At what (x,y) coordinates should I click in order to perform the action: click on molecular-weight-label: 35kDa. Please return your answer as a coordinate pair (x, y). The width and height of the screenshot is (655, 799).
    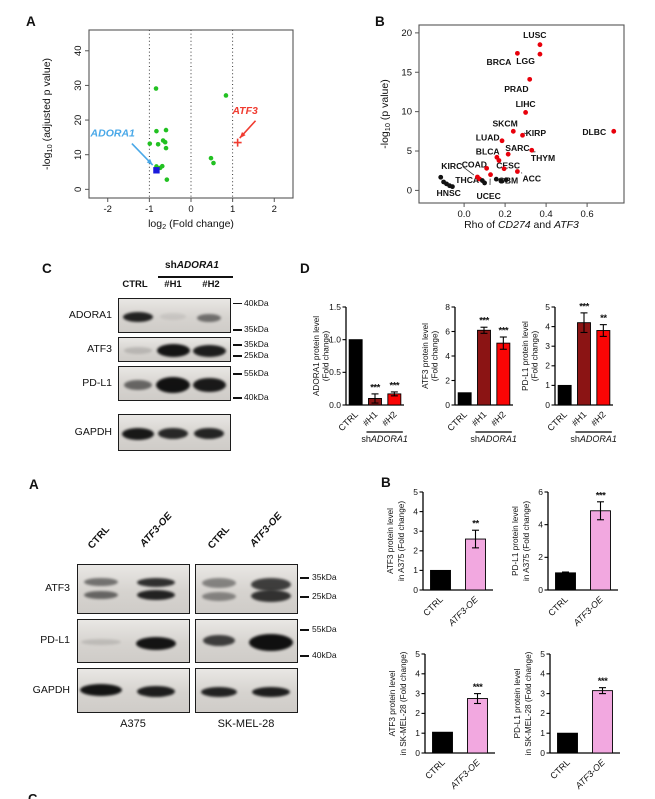
    Looking at the image, I should click on (324, 577).